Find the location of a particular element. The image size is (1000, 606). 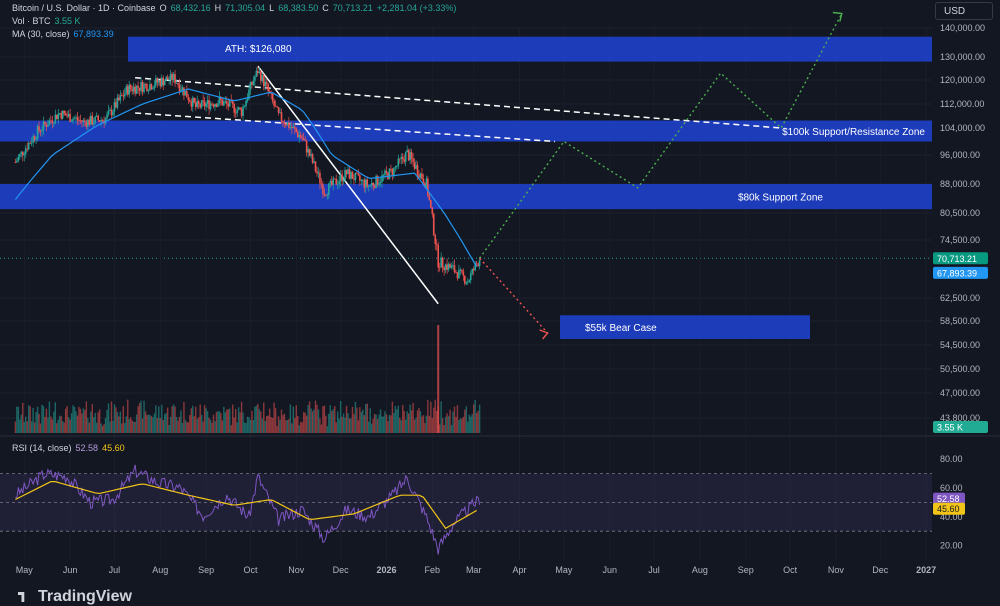

rsi-tick-label: 80.00 is located at coordinates (951, 459).